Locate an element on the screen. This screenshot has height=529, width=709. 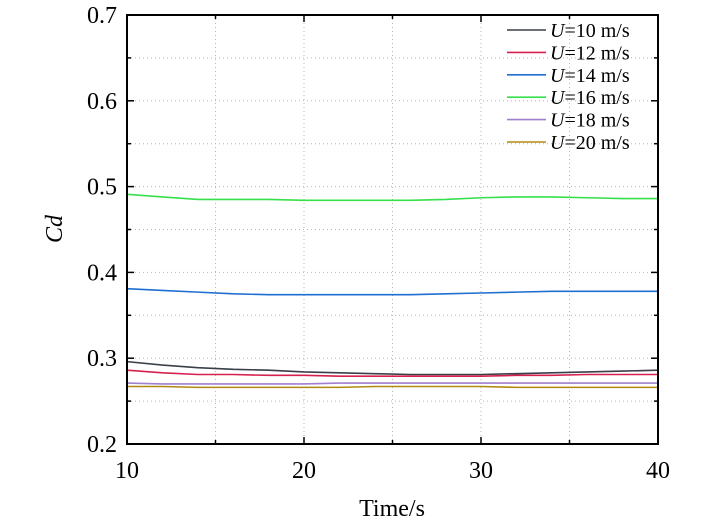
x-tick-label: 10 is located at coordinates (127, 471).